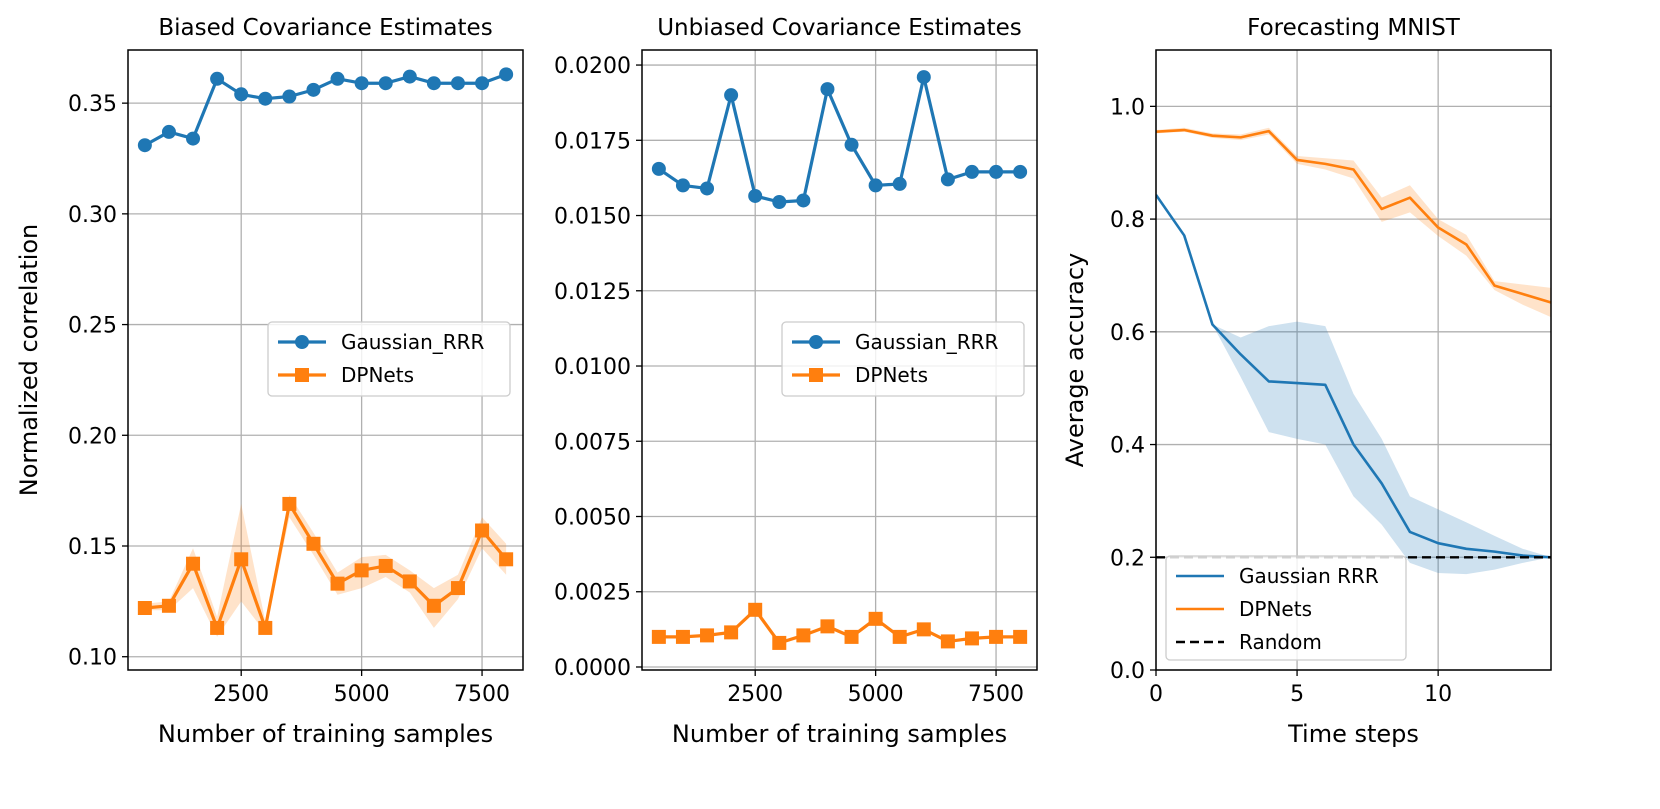 This screenshot has height=809, width=1660. What do you see at coordinates (839, 734) in the screenshot?
I see `x-axis-label: Number of training samples` at bounding box center [839, 734].